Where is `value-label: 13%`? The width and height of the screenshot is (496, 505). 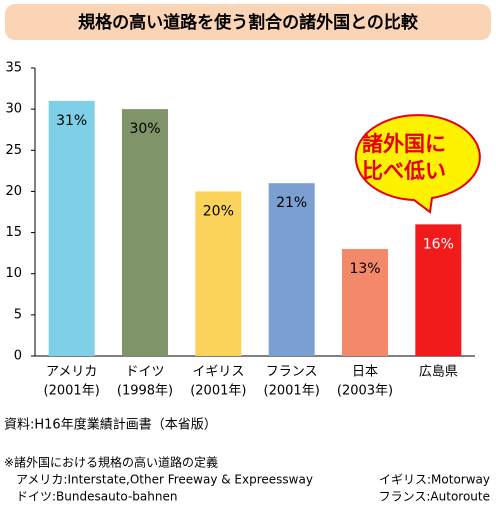 value-label: 13% is located at coordinates (364, 269).